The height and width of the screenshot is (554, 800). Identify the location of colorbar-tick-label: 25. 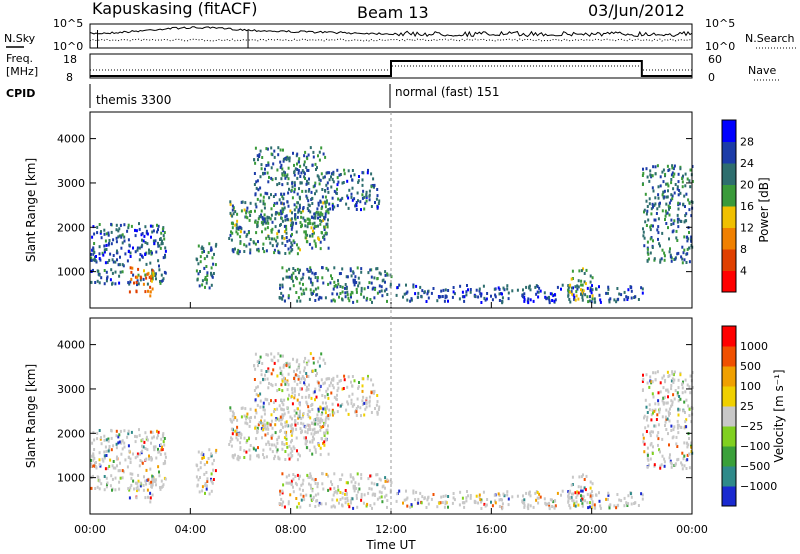
(747, 406).